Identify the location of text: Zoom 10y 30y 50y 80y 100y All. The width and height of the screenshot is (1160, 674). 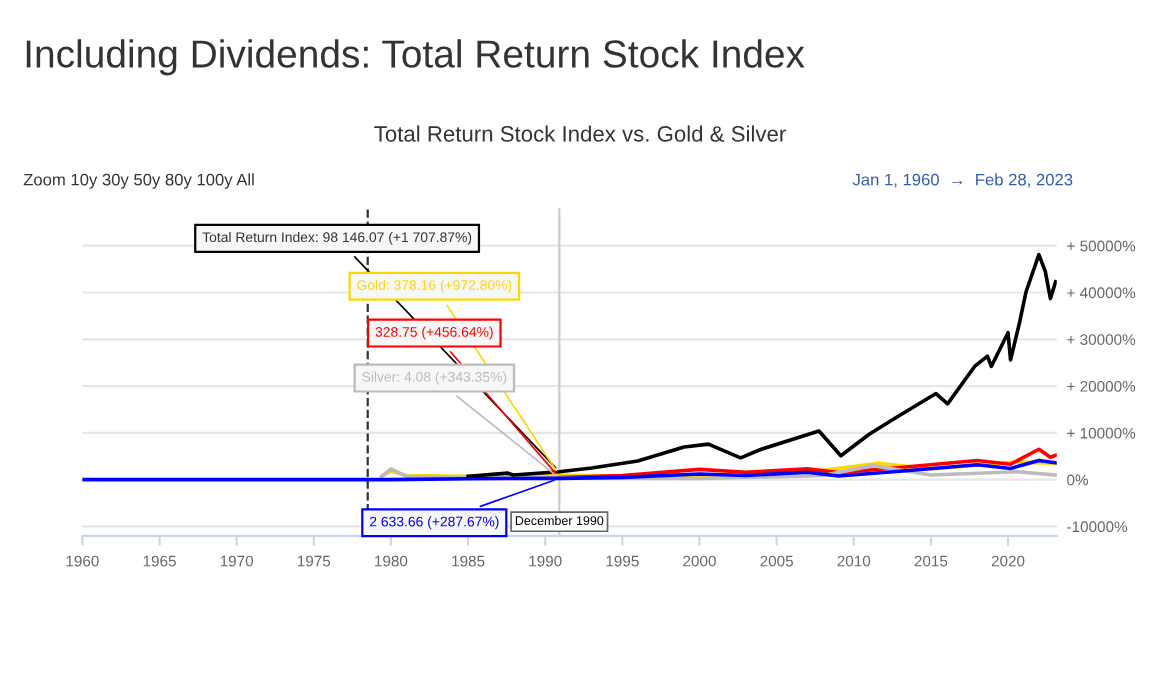
(138, 181).